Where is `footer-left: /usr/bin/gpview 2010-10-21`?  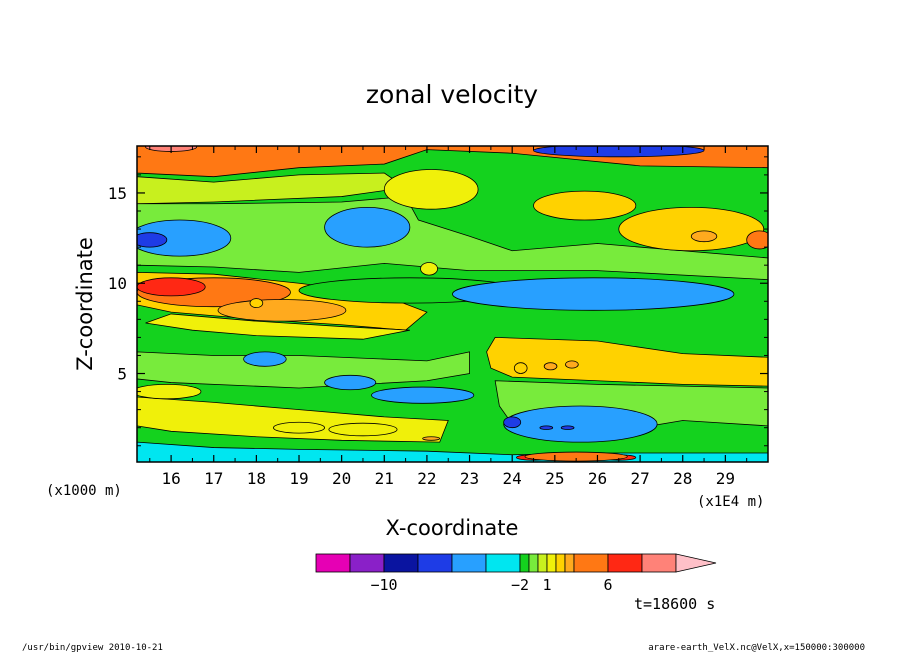 footer-left: /usr/bin/gpview 2010-10-21 is located at coordinates (92, 648).